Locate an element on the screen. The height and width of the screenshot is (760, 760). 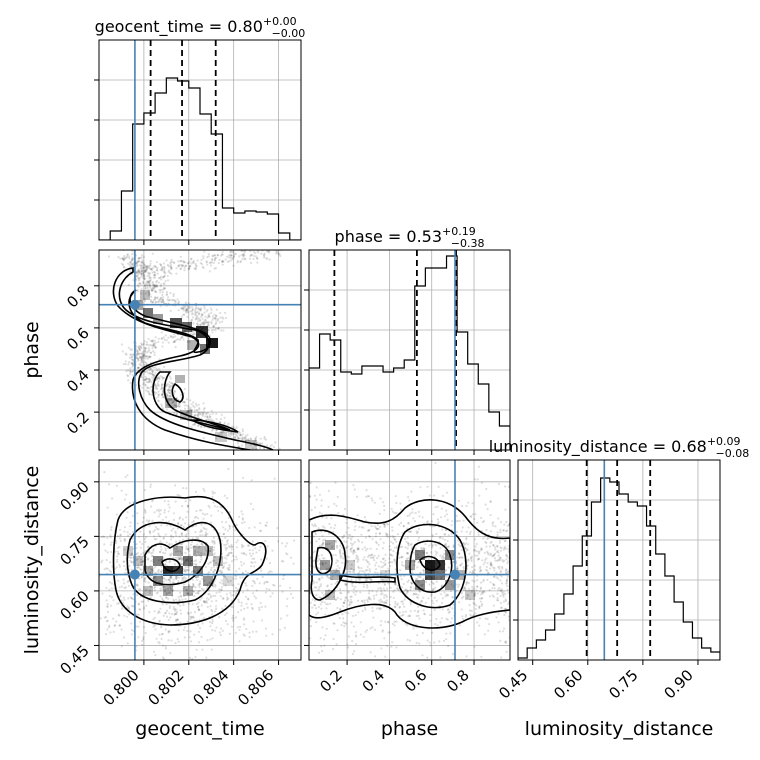
contour-band is located at coordinates (367, 578).